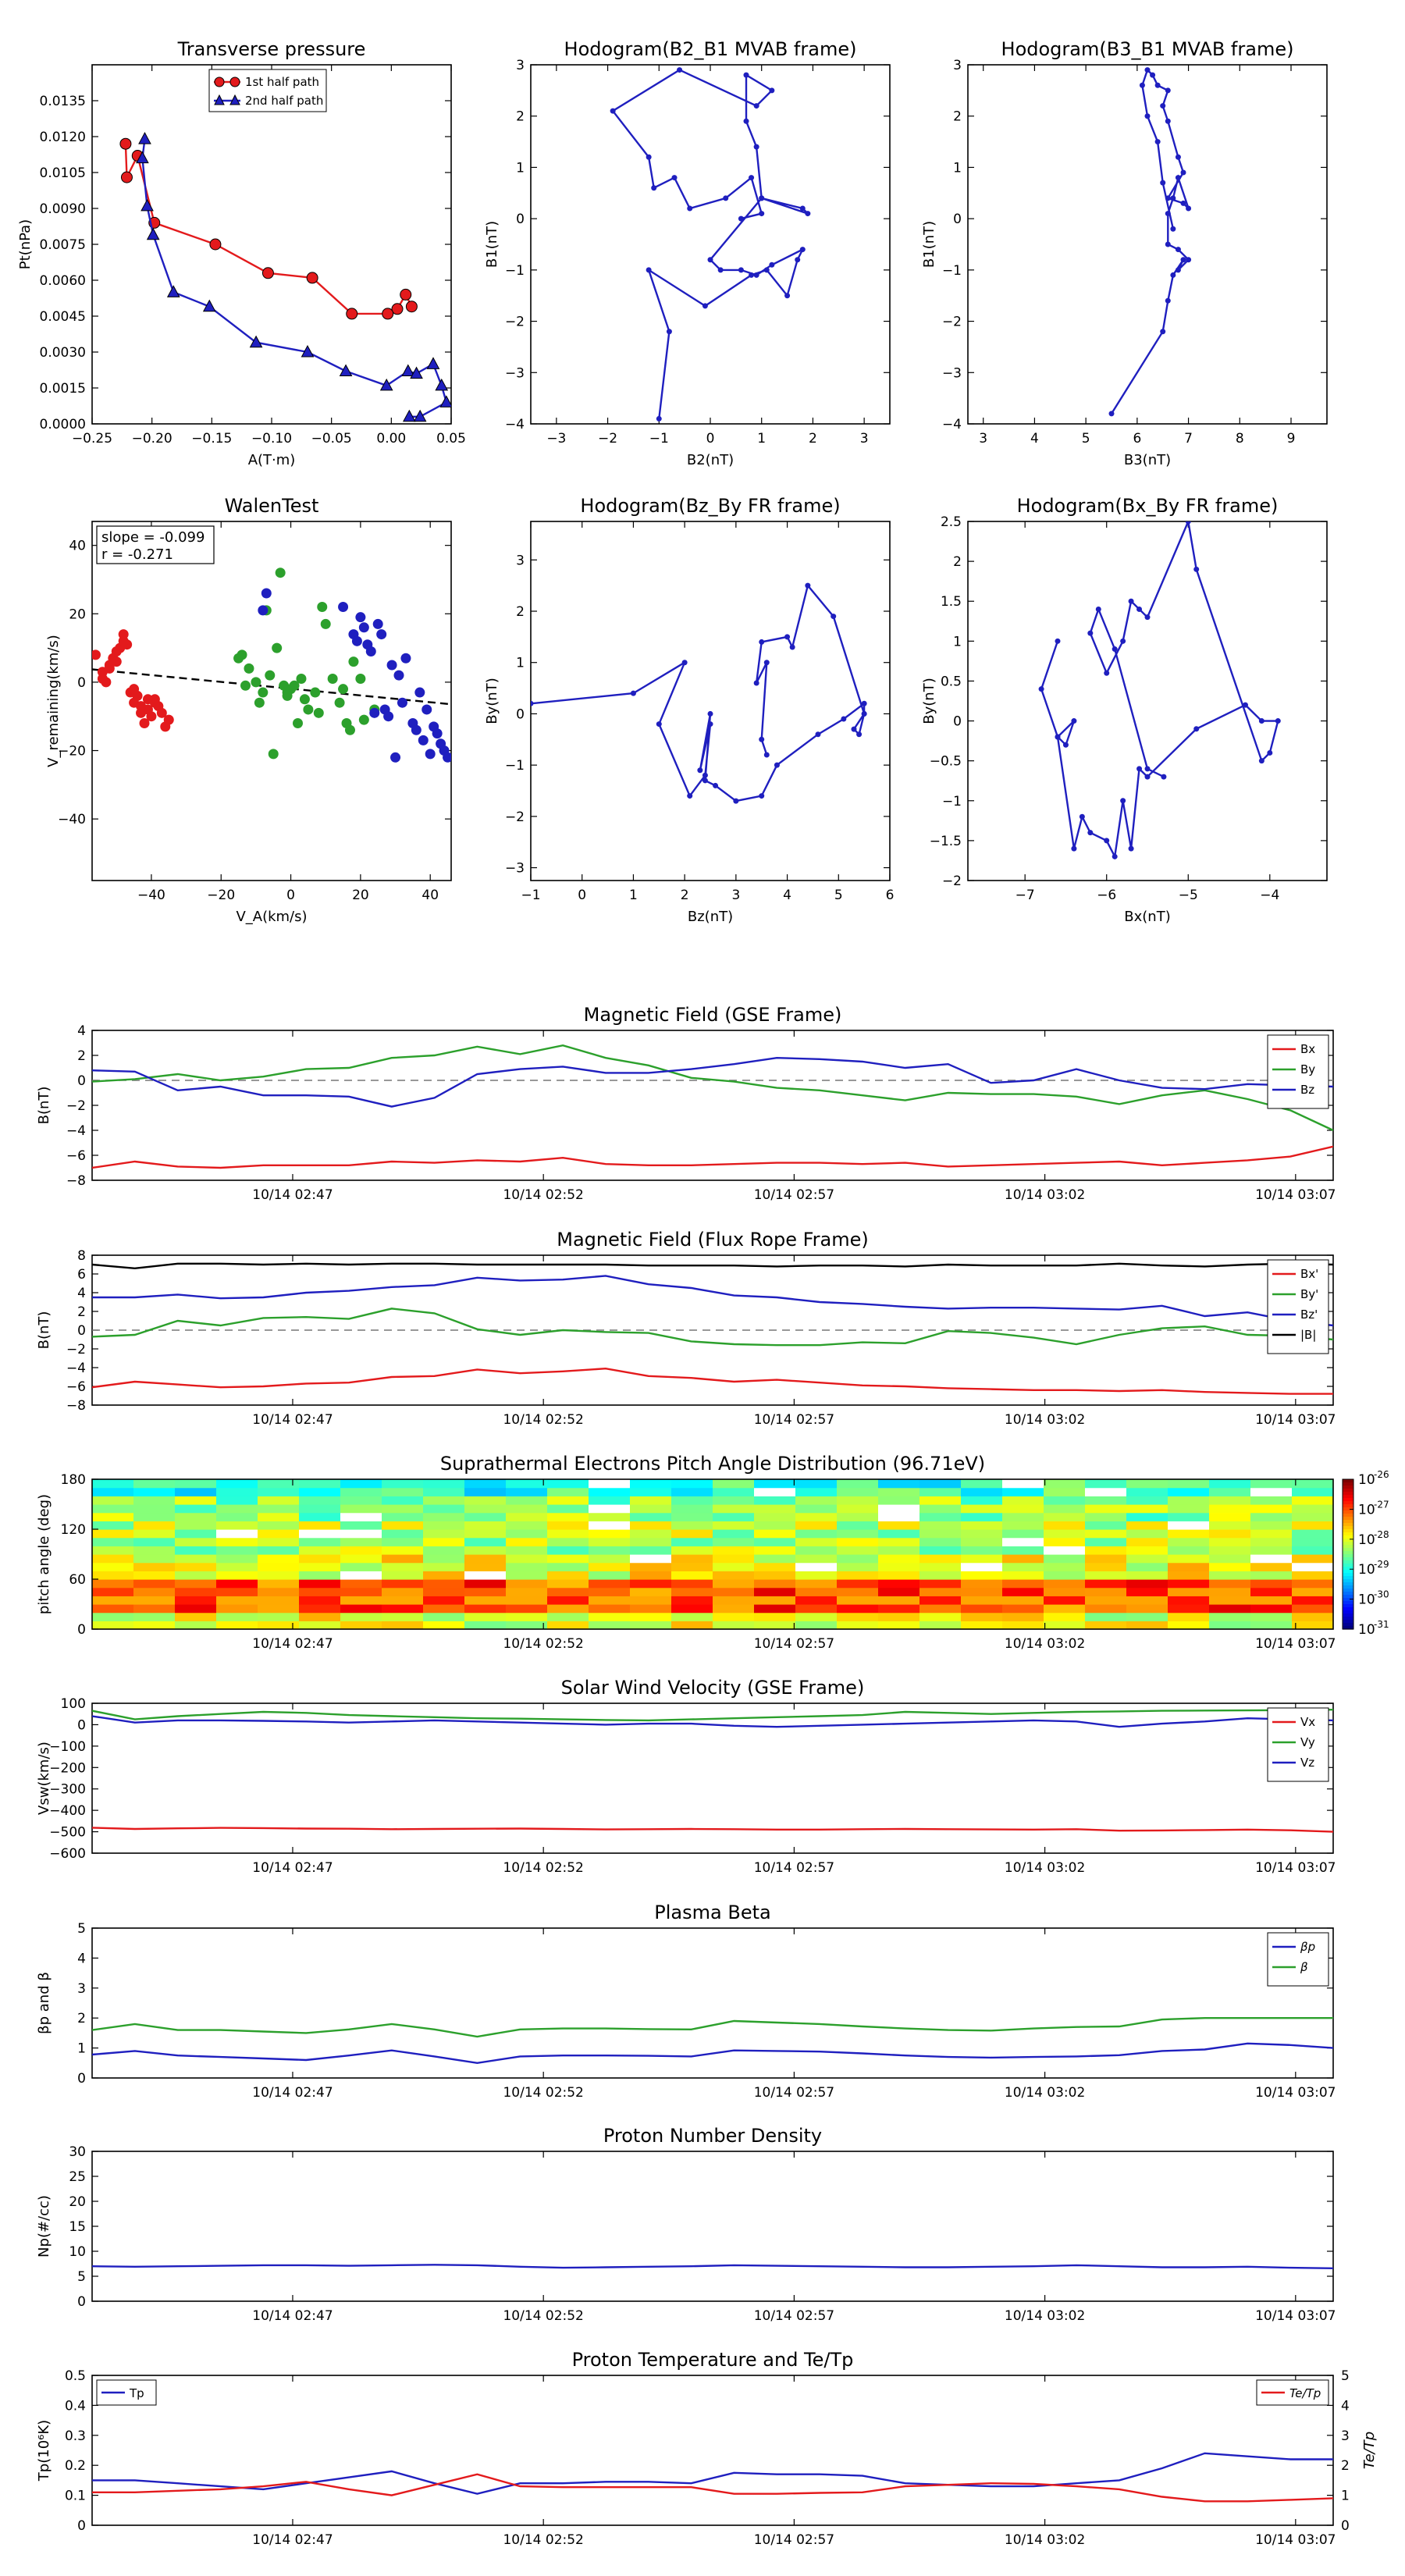 Image resolution: width=1405 pixels, height=2576 pixels. I want to click on x-axis-label: B3(nT), so click(1148, 460).